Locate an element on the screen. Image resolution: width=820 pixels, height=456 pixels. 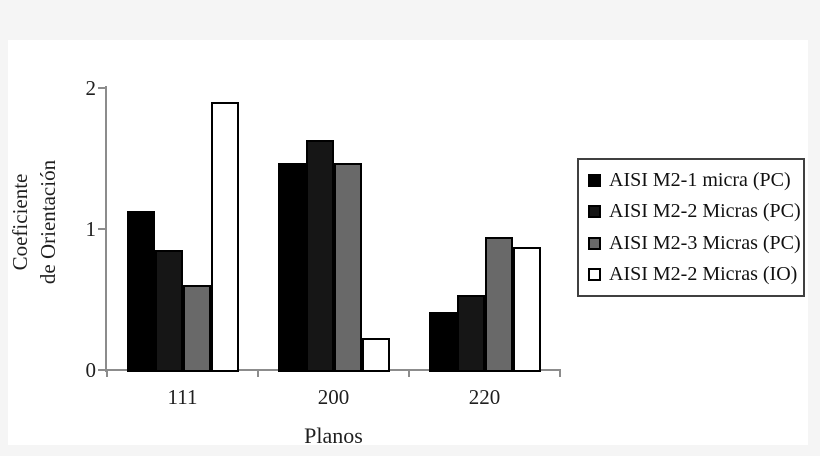
y-axis-title-line2: de Orientación is located at coordinates (48, 222).